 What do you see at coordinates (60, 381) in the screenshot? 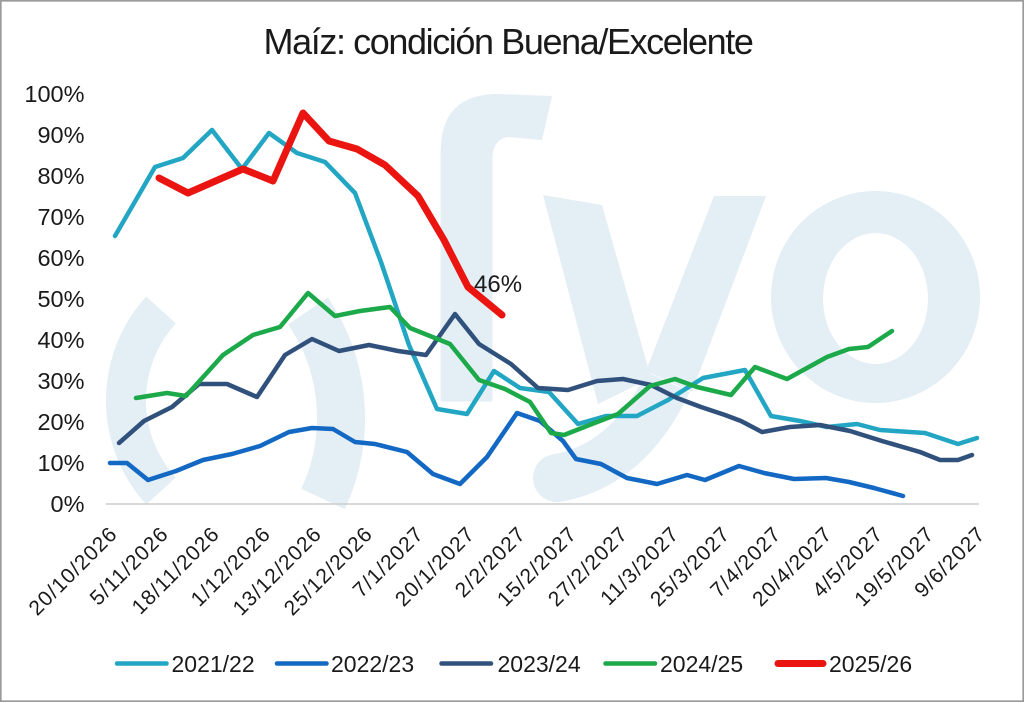
I see `svg-text: 30%` at bounding box center [60, 381].